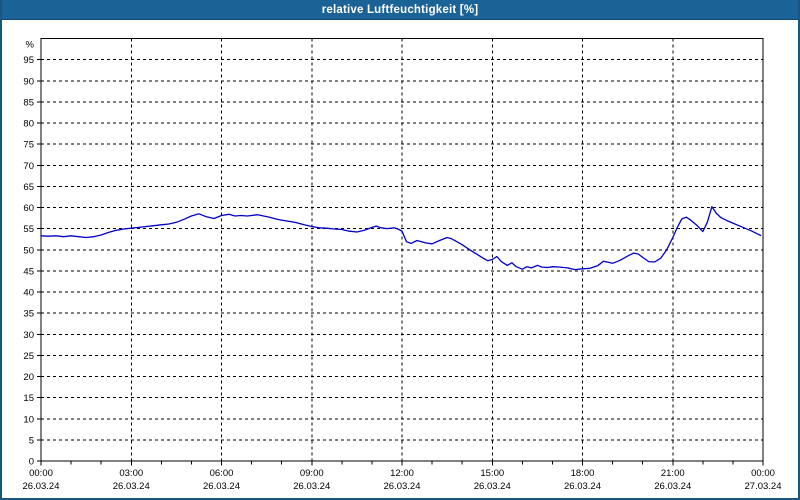 This screenshot has height=500, width=800. What do you see at coordinates (28, 81) in the screenshot?
I see `y-tick-label: 90` at bounding box center [28, 81].